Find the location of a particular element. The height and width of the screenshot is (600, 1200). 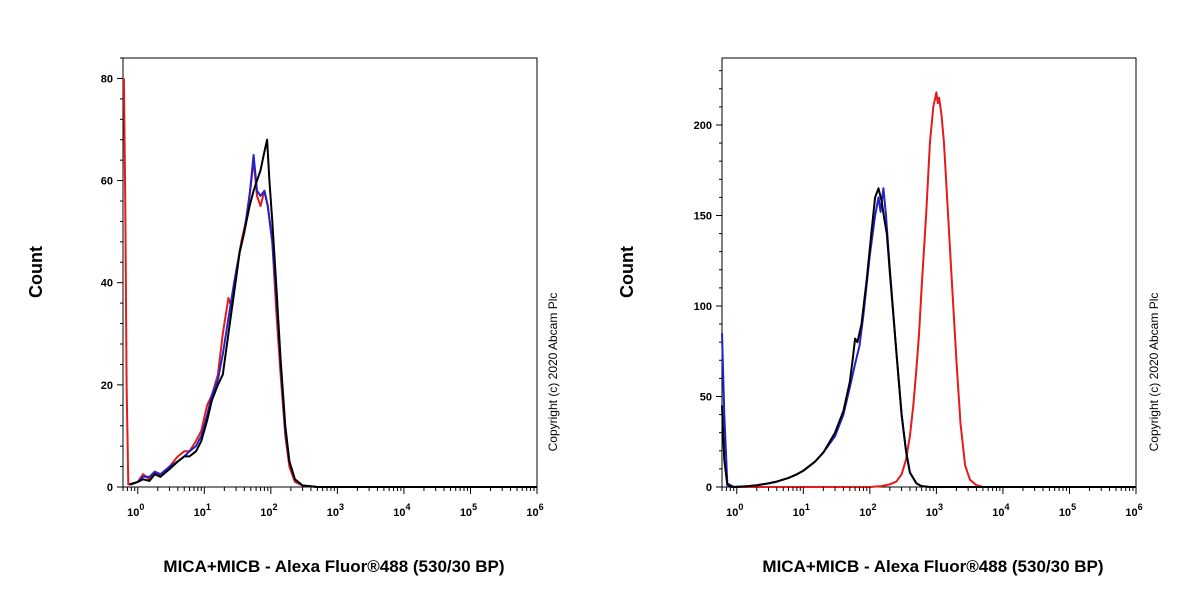

y-tick-label: 40 is located at coordinates (107, 284).